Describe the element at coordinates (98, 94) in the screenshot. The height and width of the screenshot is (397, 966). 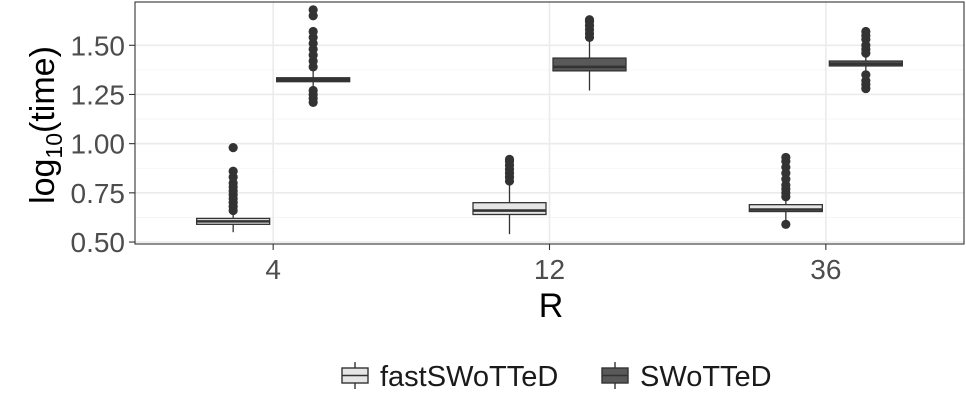
I see `y-tick-label: 1.25` at that location.